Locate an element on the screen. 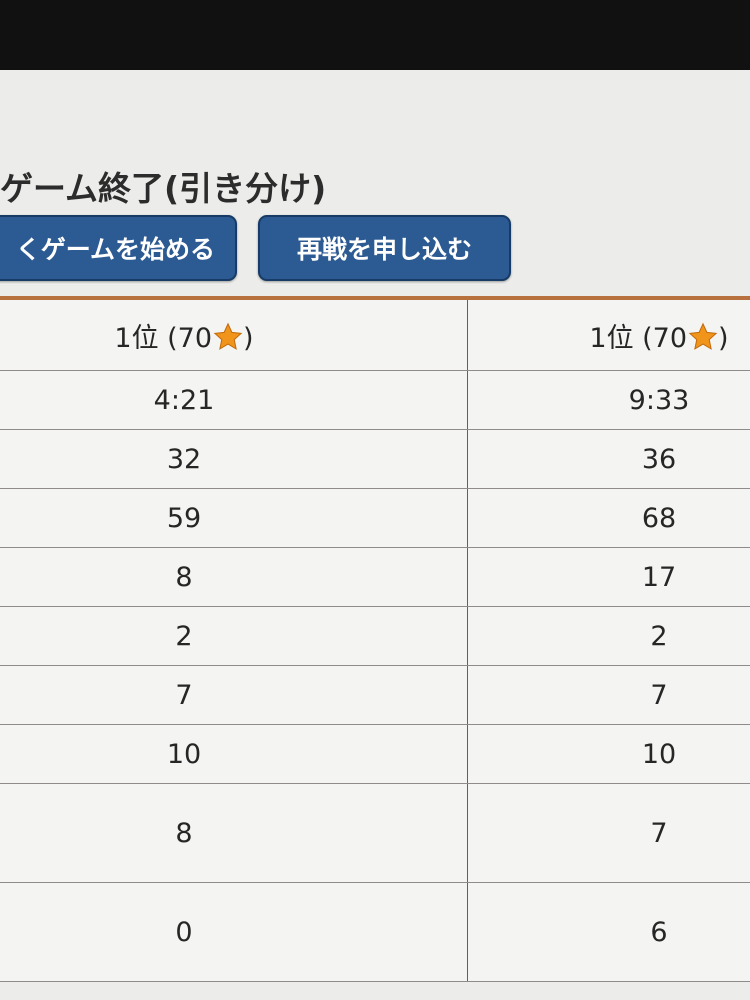 The image size is (750, 1000). table-cell: 6 is located at coordinates (608, 932).